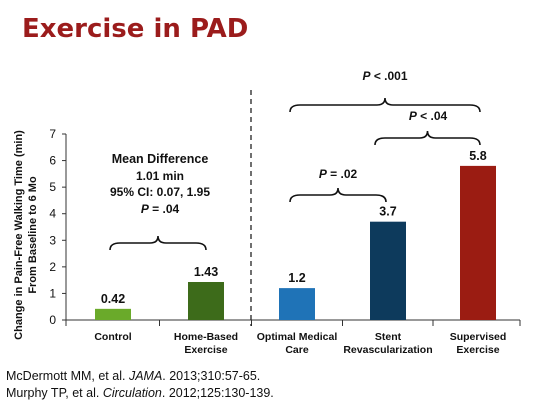 Image resolution: width=540 pixels, height=405 pixels. What do you see at coordinates (33, 235) in the screenshot?
I see `y-axis-label: From Baseline to 6 Mo` at bounding box center [33, 235].